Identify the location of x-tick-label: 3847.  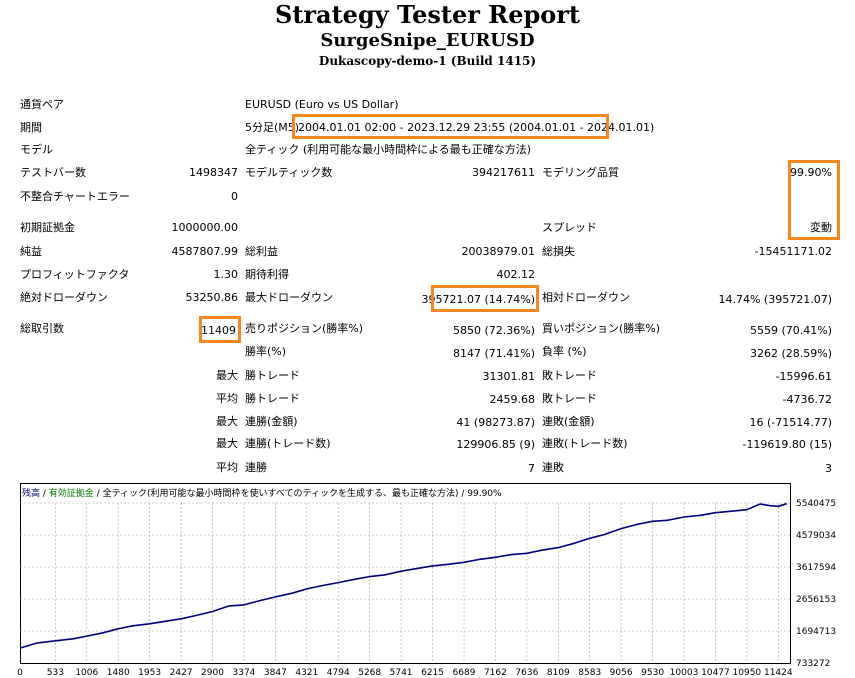
(275, 673).